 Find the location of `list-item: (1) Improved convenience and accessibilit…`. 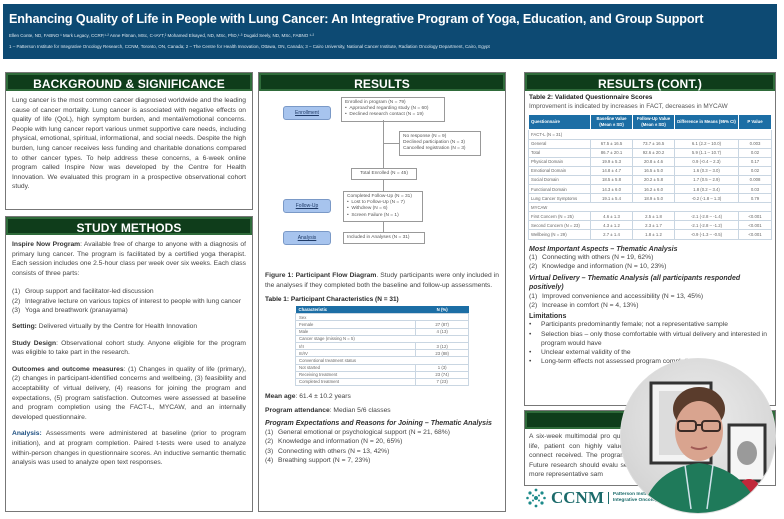

list-item: (1) Improved convenience and accessibilit… is located at coordinates (616, 296).